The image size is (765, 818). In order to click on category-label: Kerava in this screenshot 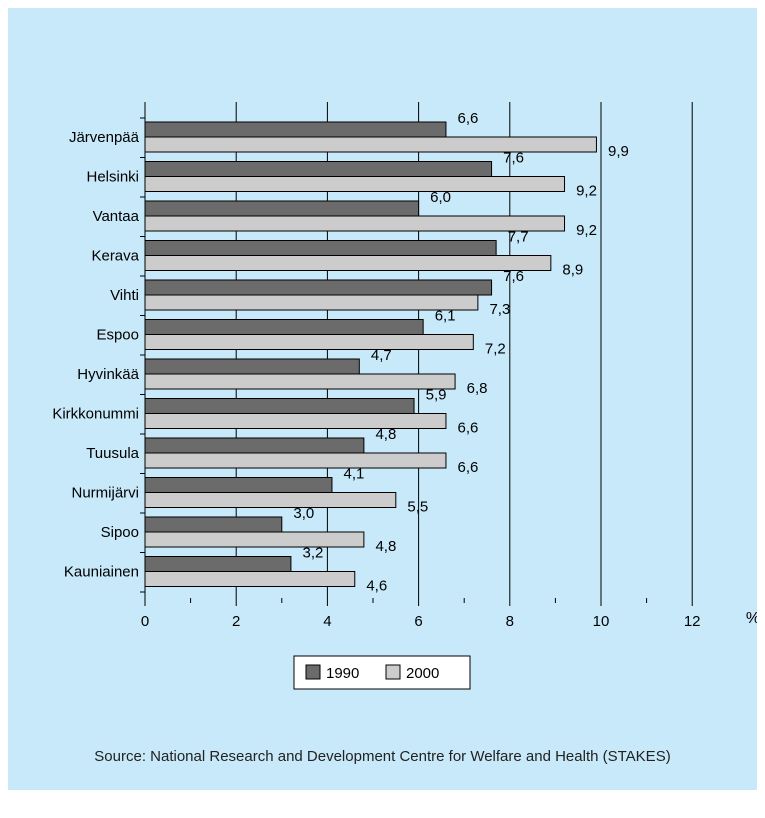, I will do `click(115, 256)`.